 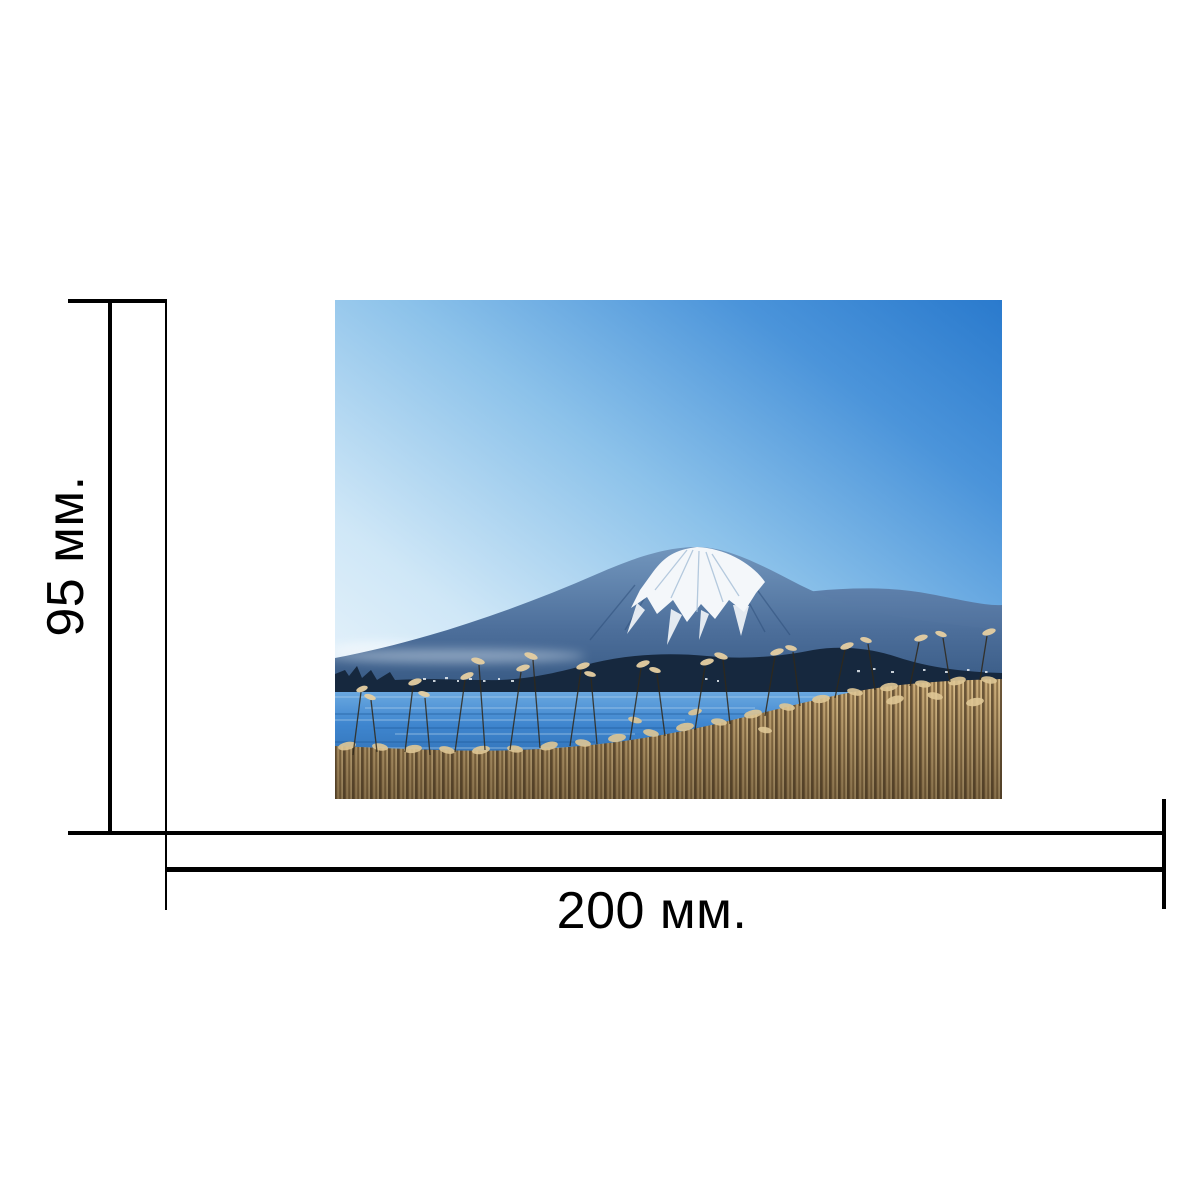 I want to click on height-dimension-line, so click(x=110, y=566).